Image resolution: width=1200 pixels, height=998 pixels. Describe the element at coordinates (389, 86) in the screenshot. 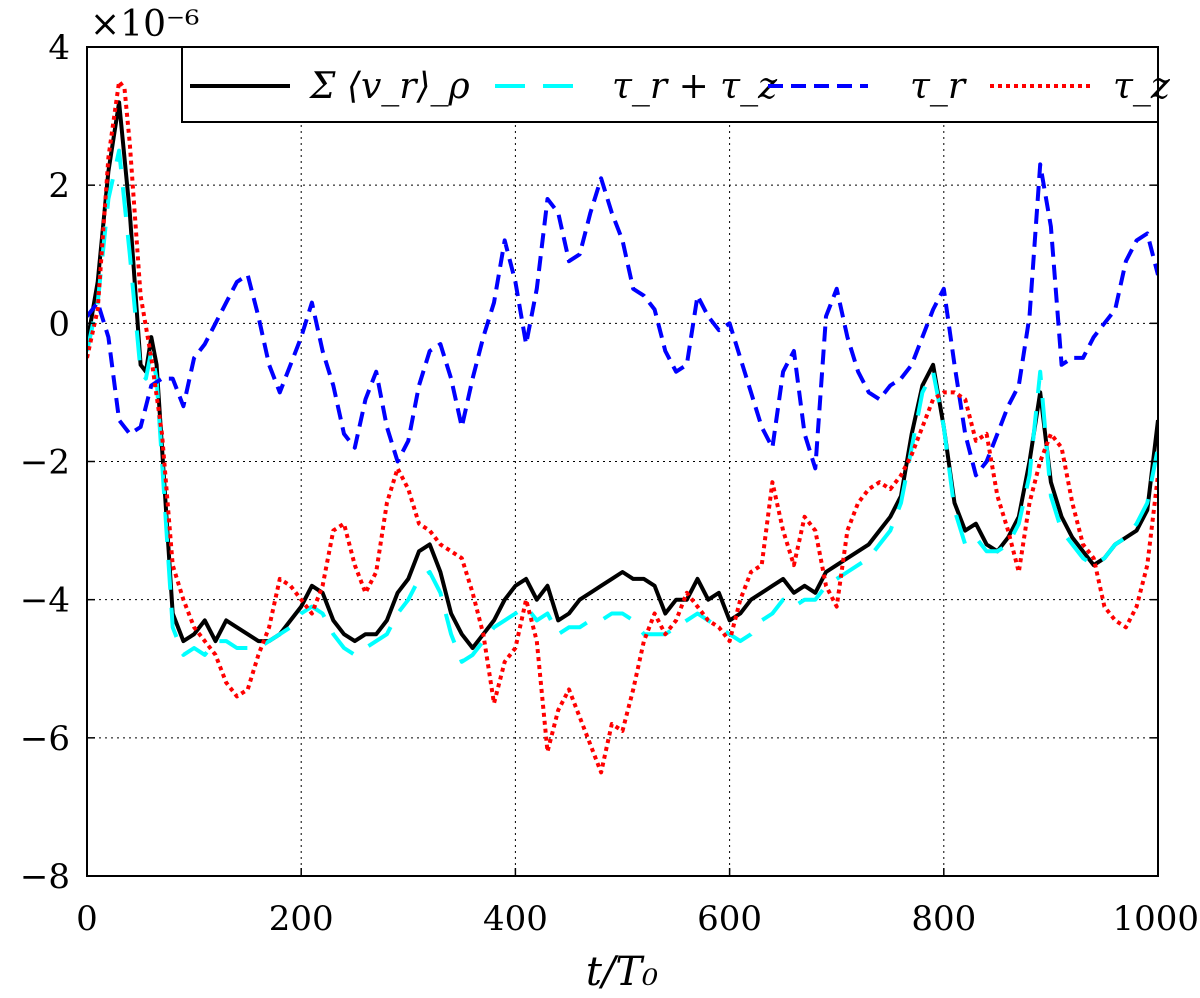

I see `legend-label-0: Σ ⟨v_r⟩_ρ` at that location.